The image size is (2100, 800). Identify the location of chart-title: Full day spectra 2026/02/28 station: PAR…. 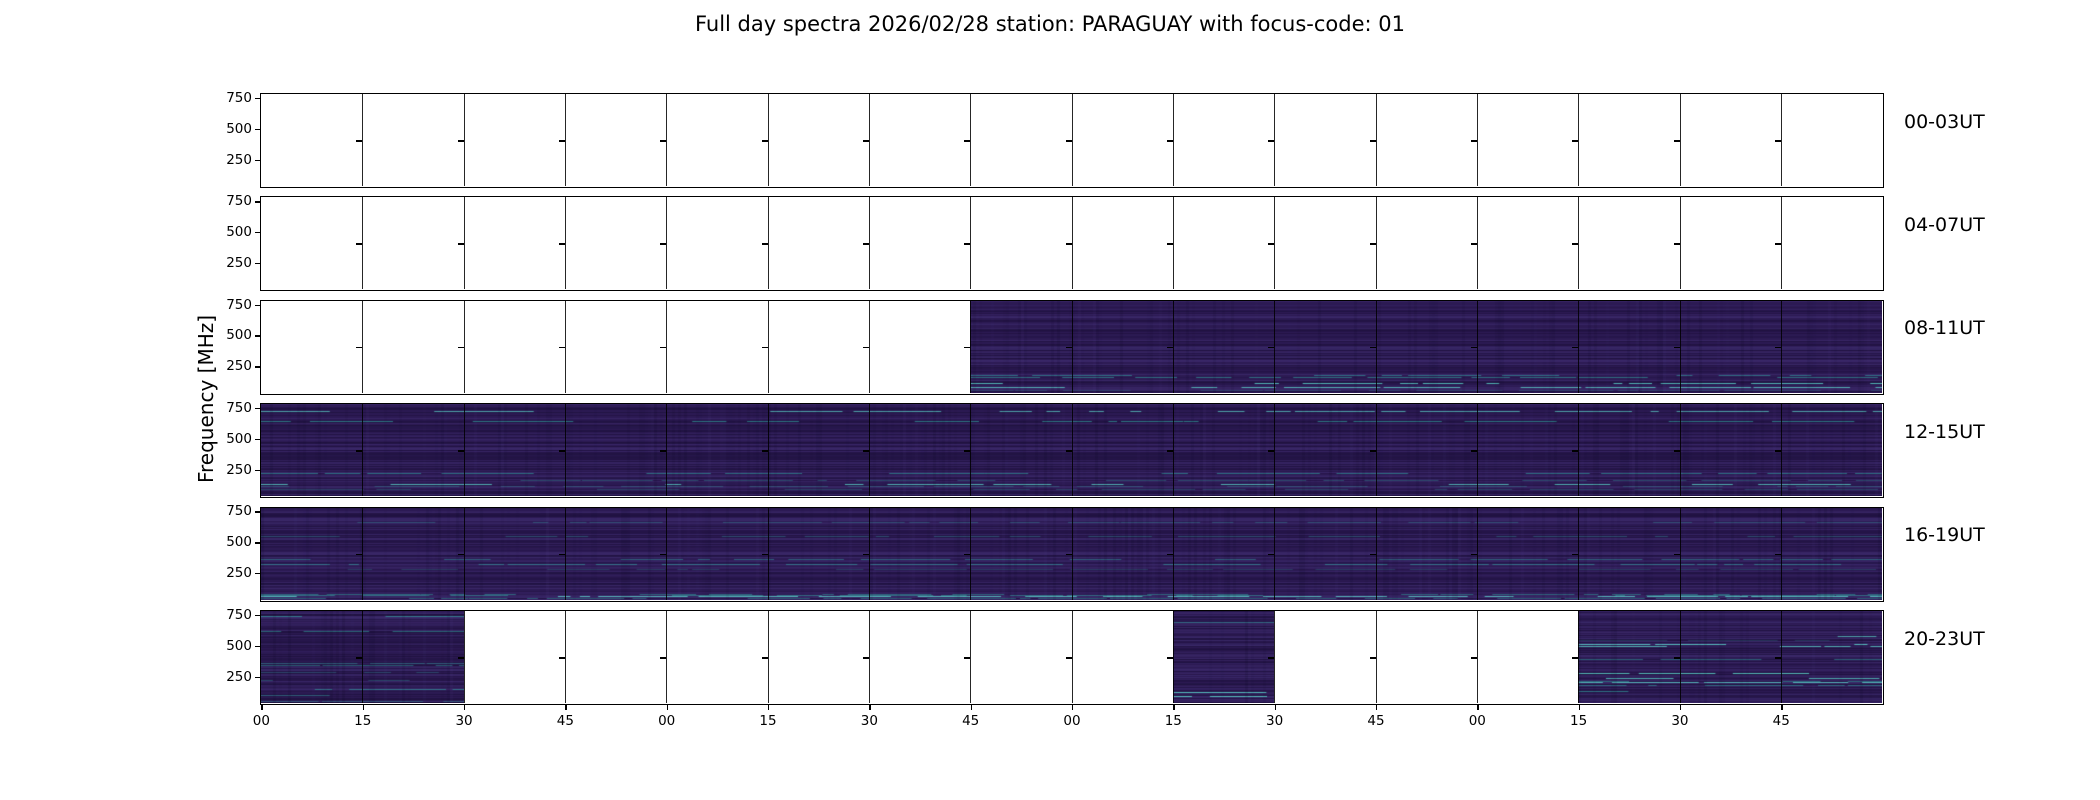
(1050, 24).